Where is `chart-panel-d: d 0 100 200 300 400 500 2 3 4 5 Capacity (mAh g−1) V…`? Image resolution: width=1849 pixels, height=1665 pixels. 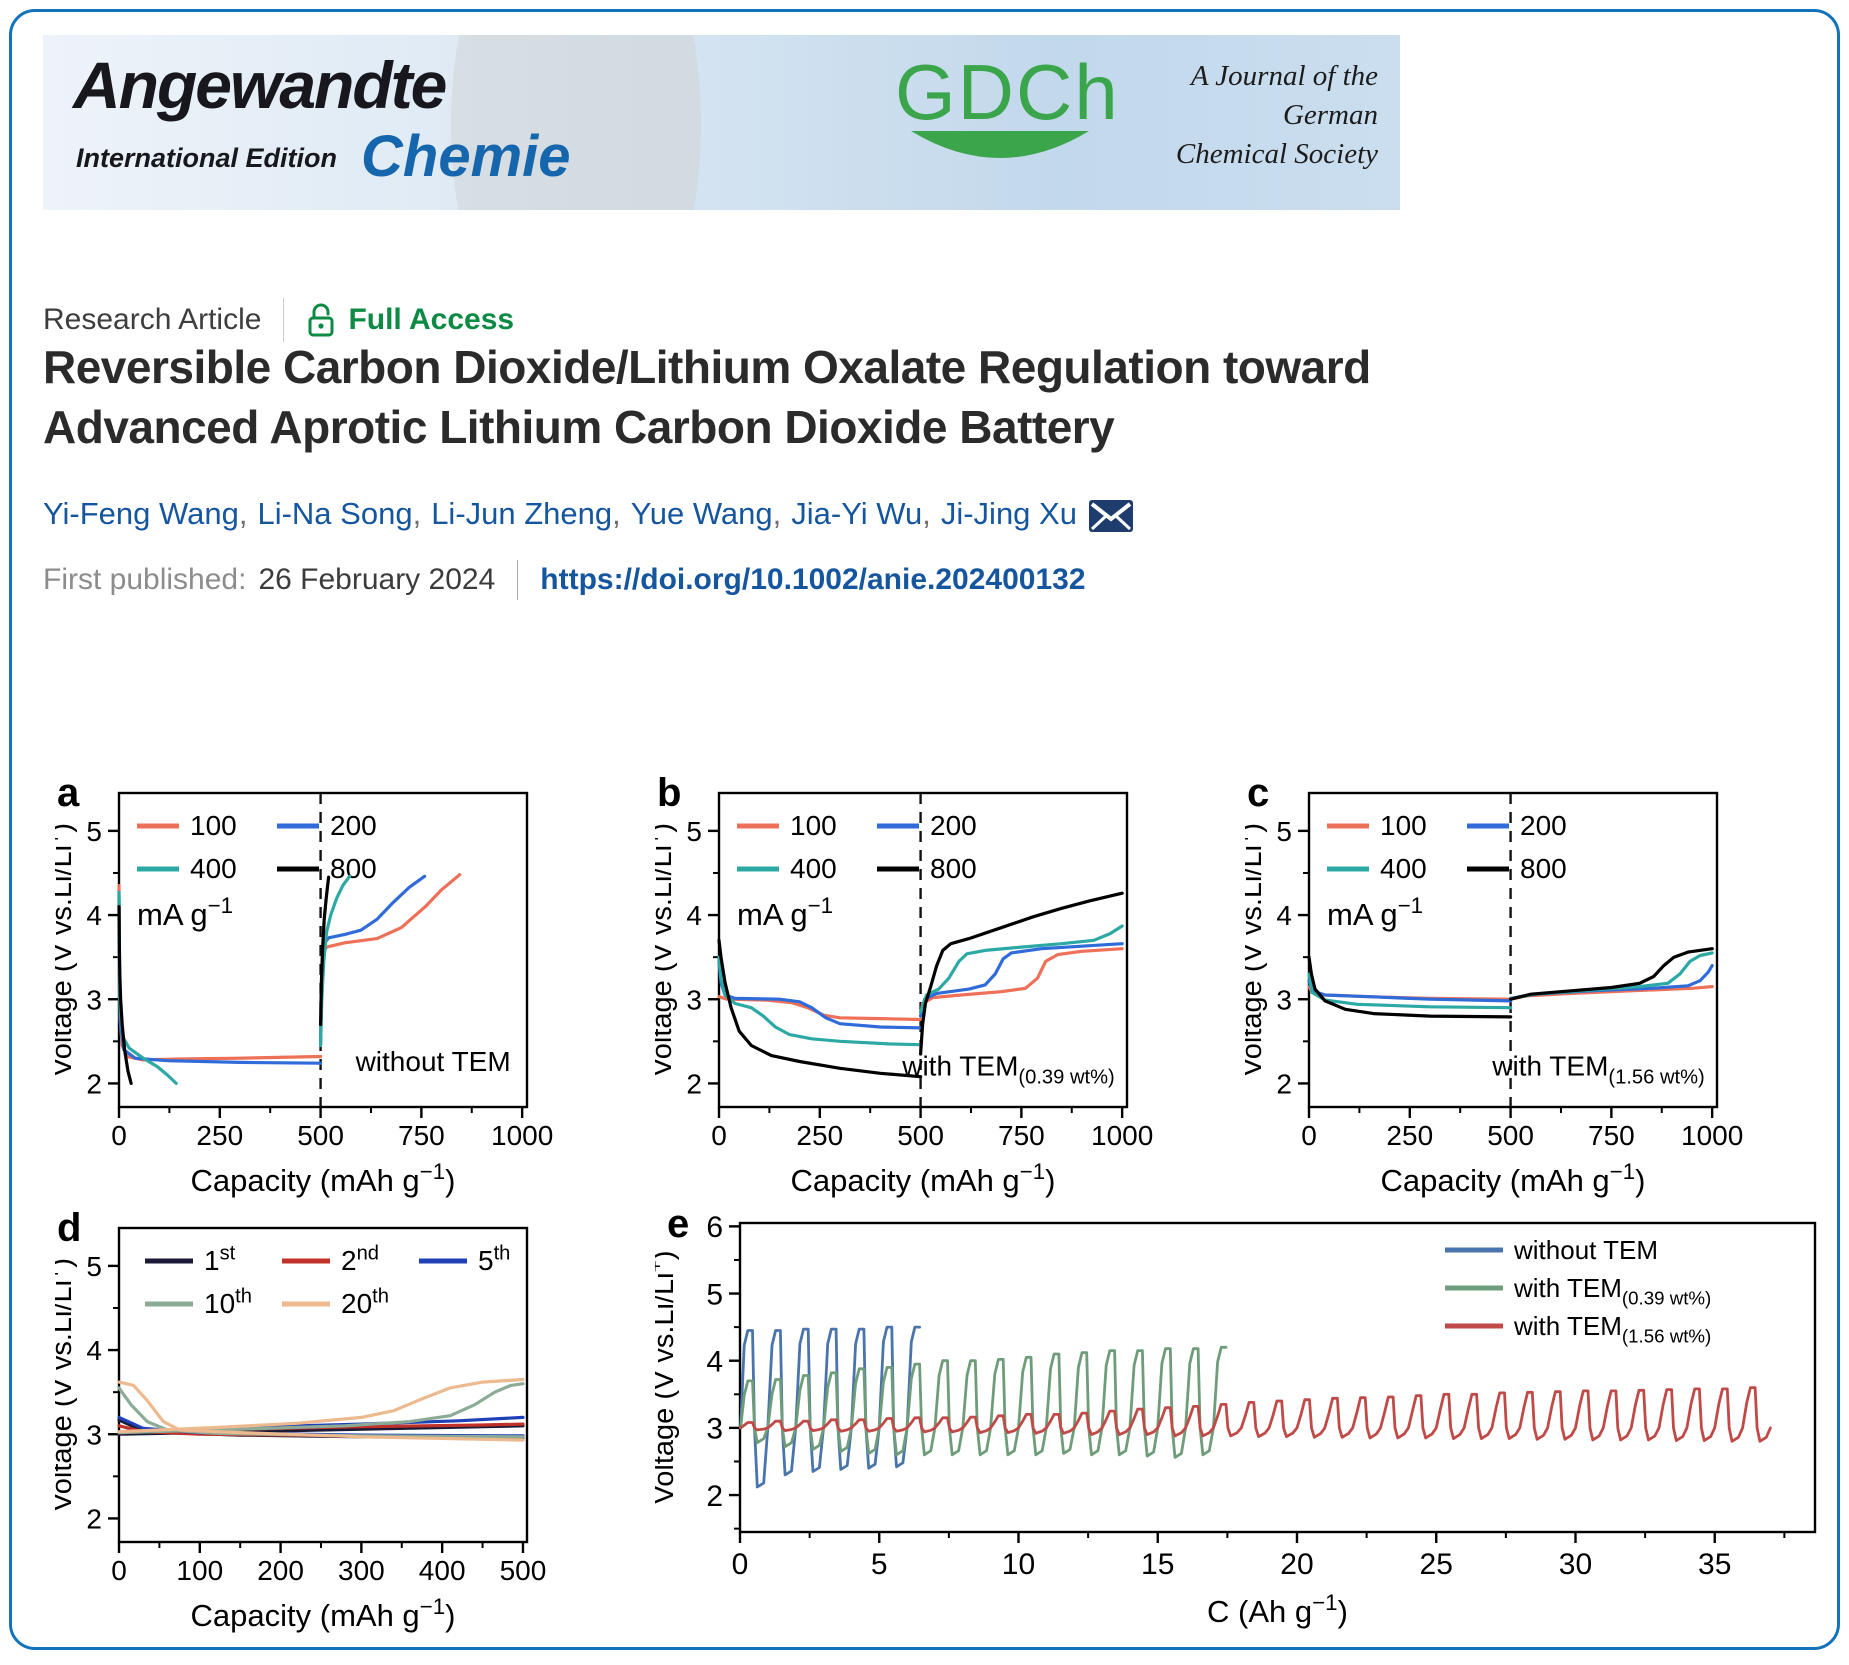
chart-panel-d: d 0 100 200 300 400 500 2 3 4 5 Capacity (mAh g−1) V… is located at coordinates (348, 1427).